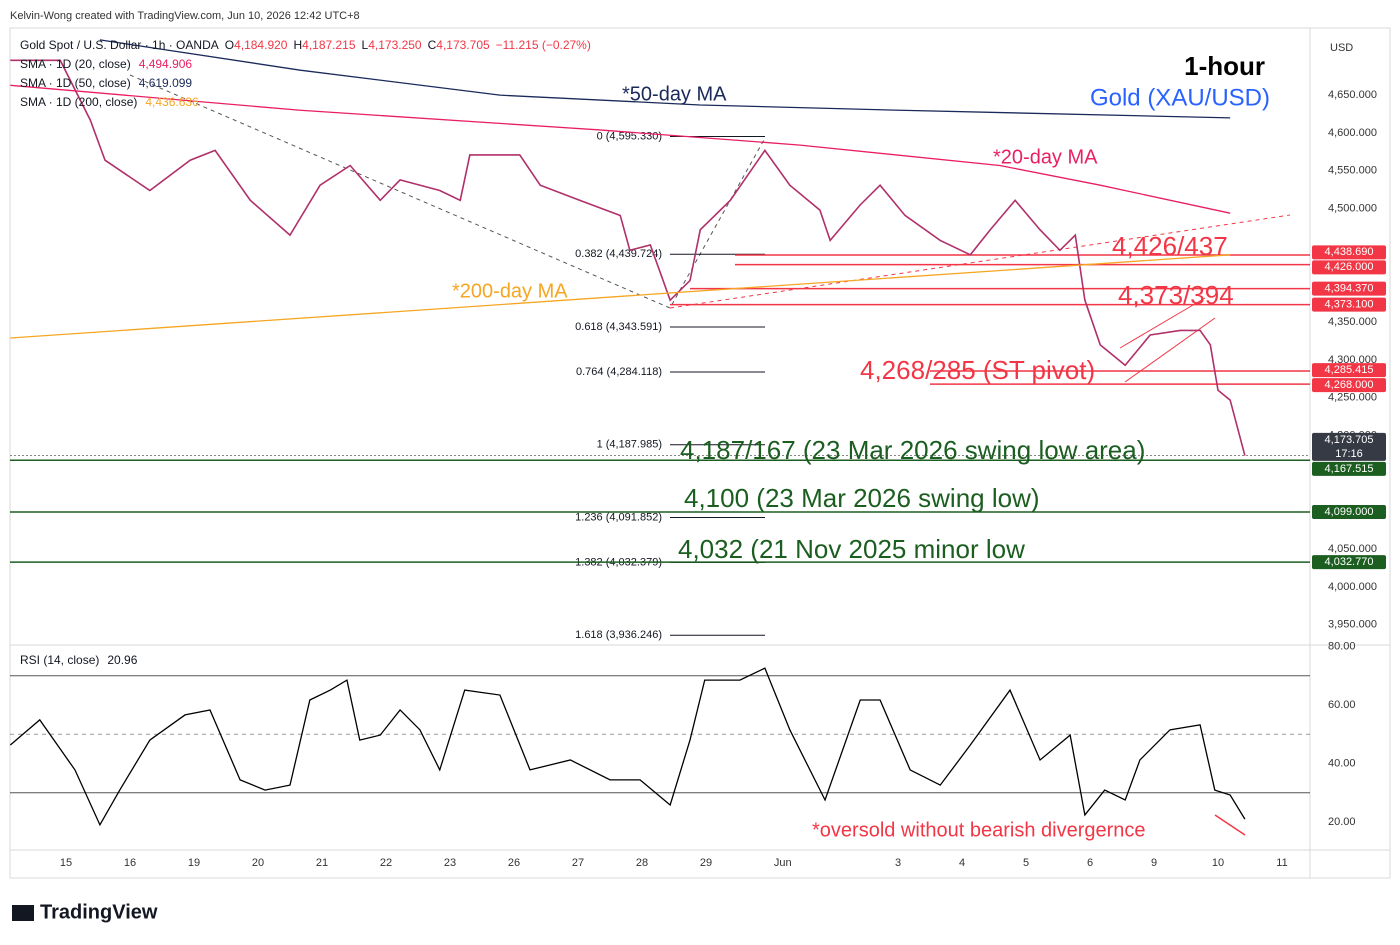 The height and width of the screenshot is (945, 1400). Describe the element at coordinates (618, 254) in the screenshot. I see `fib-label: 0.382 (4,439.724)` at that location.